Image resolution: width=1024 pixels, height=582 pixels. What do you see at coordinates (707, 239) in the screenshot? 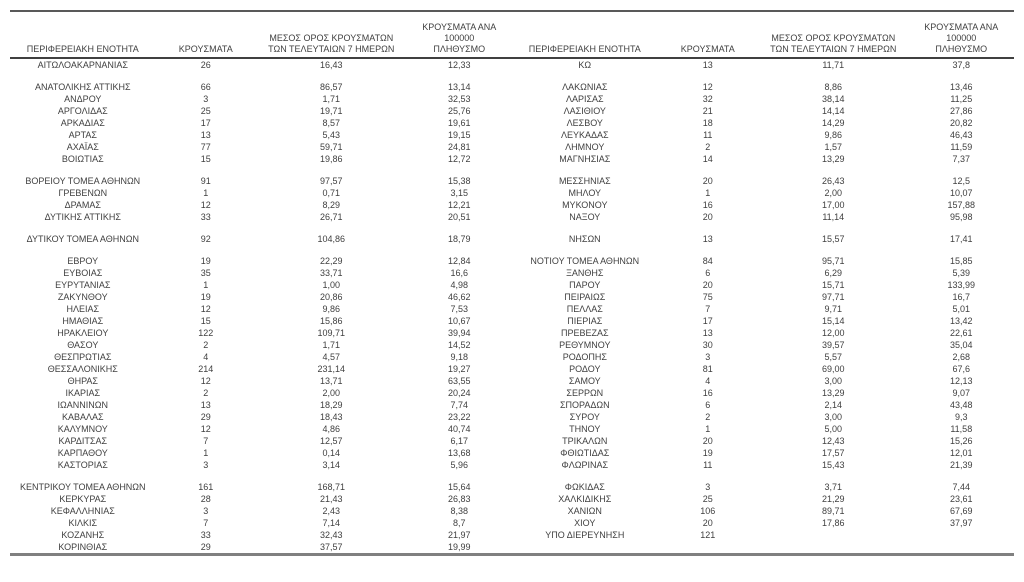
I see `cell-cases: 13` at bounding box center [707, 239].